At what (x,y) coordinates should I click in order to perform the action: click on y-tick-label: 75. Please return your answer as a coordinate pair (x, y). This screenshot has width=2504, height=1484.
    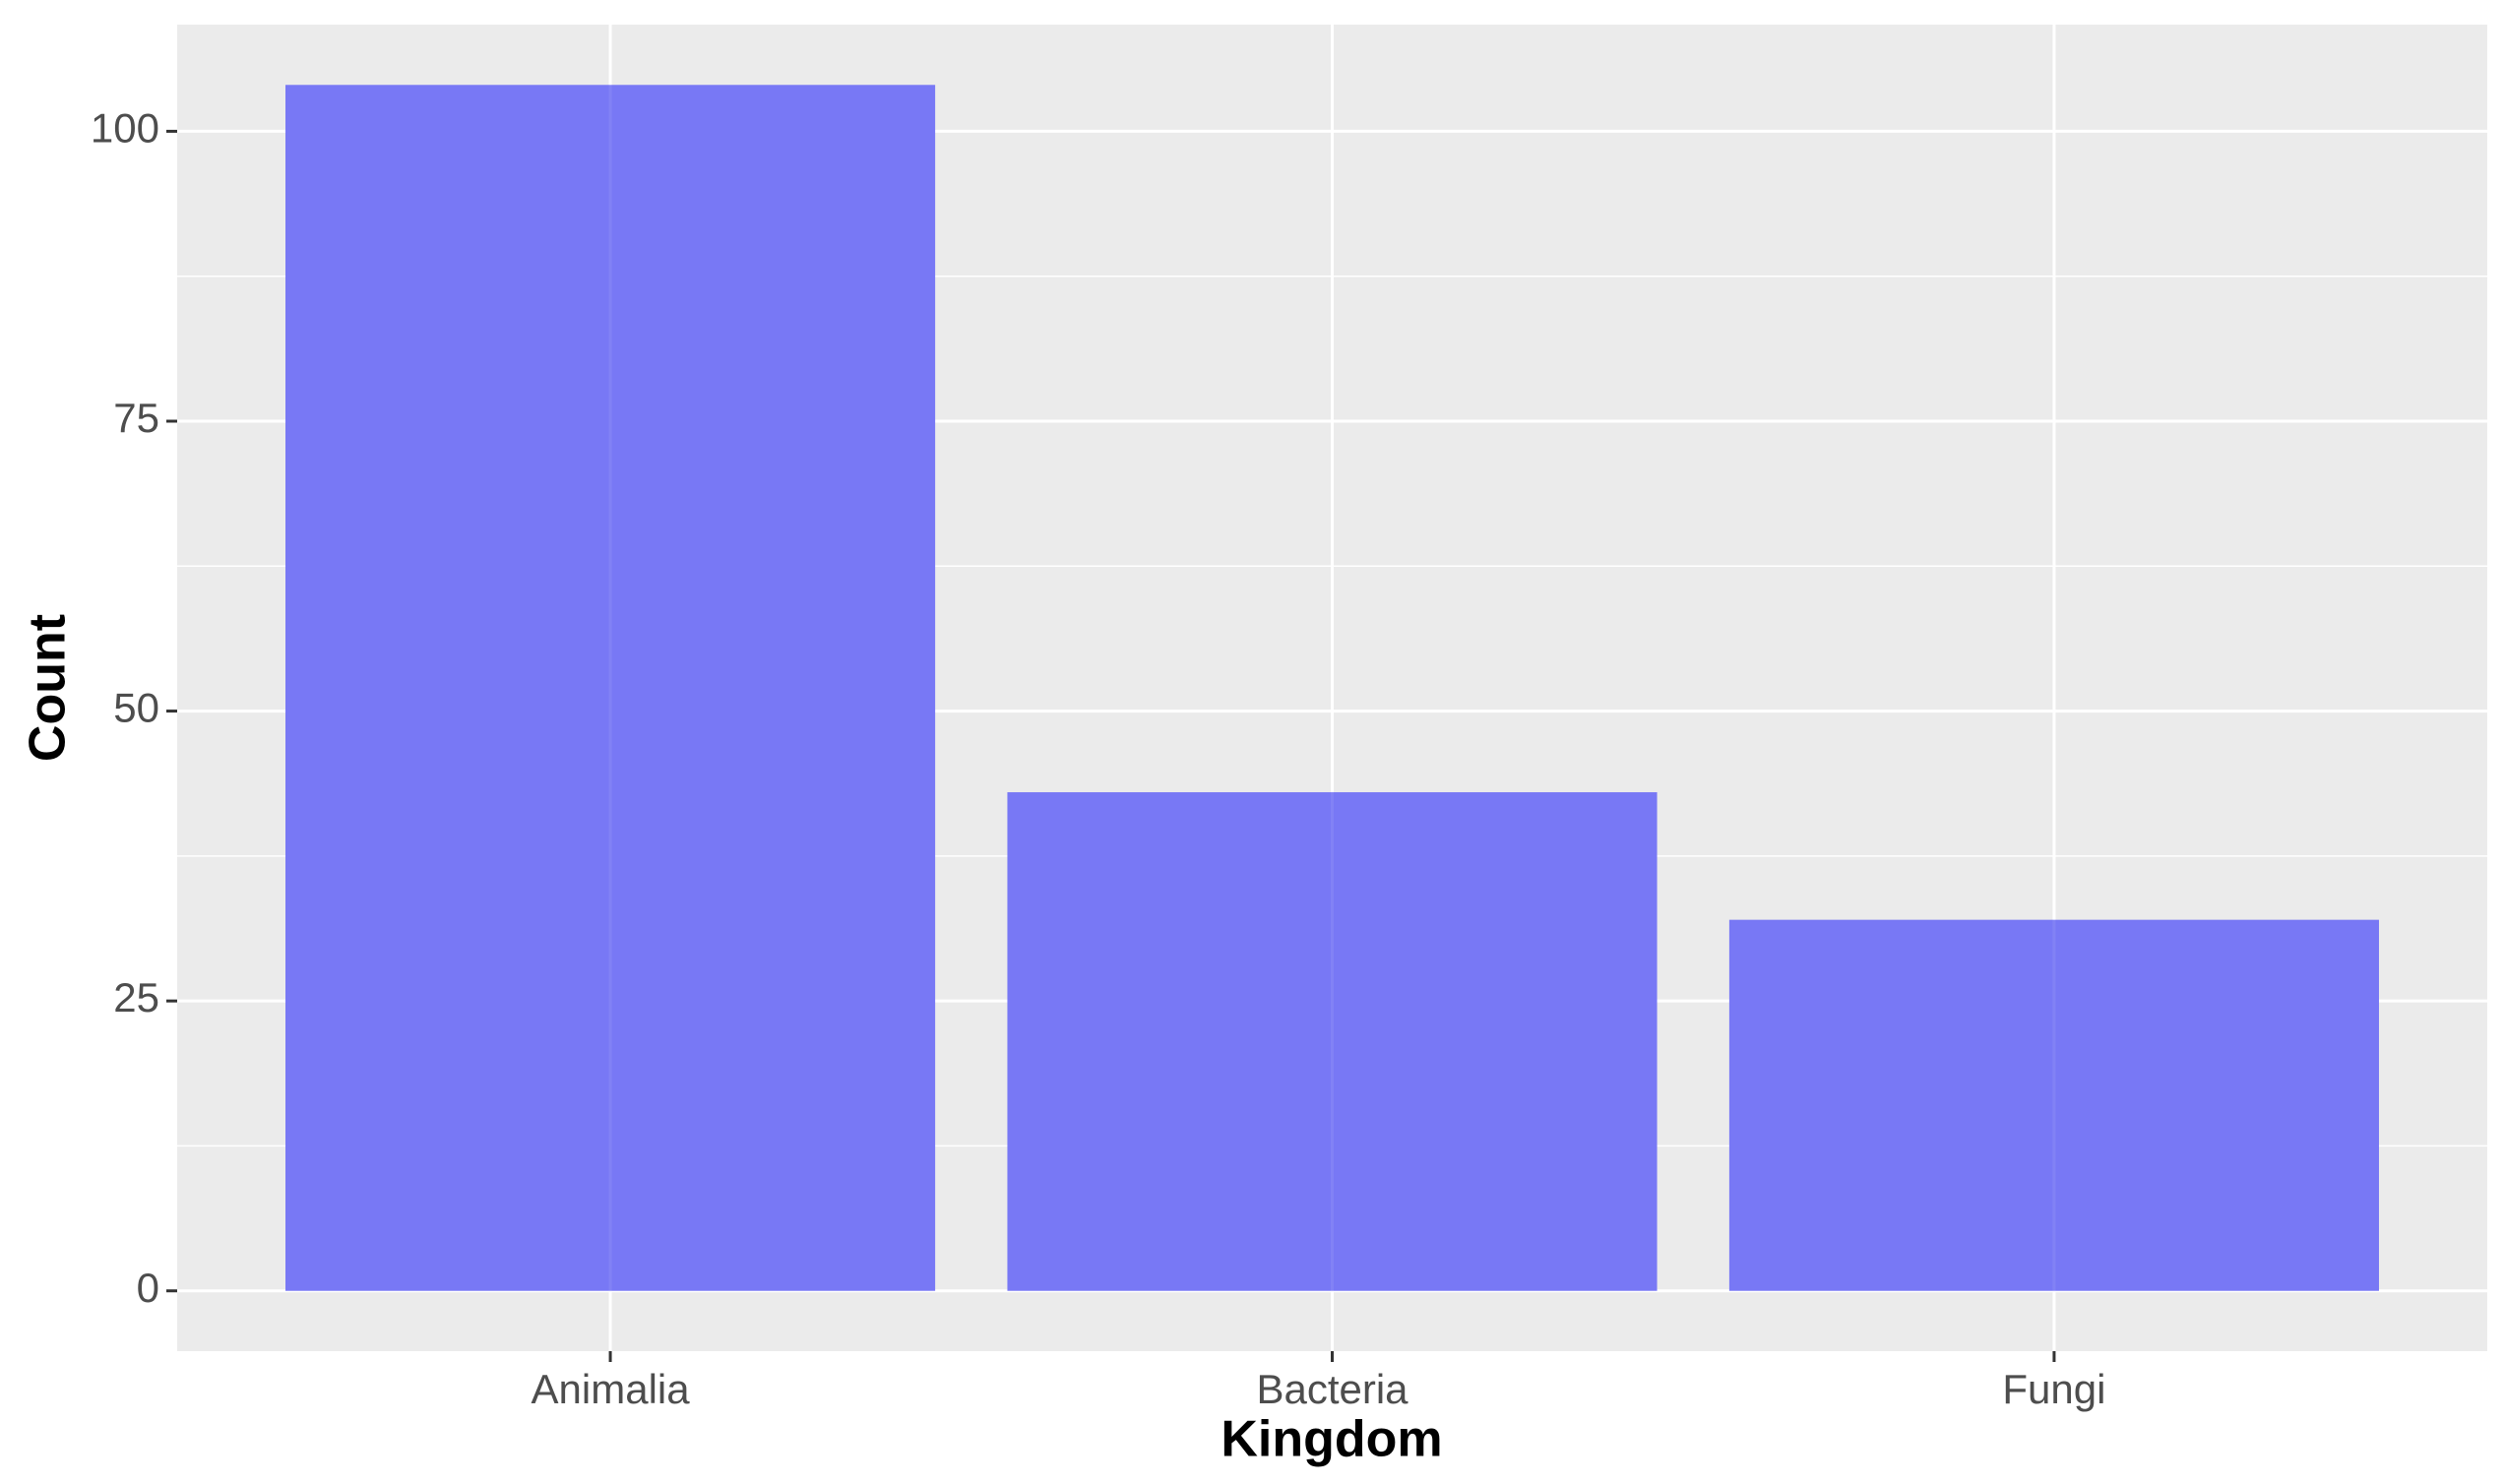
    Looking at the image, I should click on (136, 418).